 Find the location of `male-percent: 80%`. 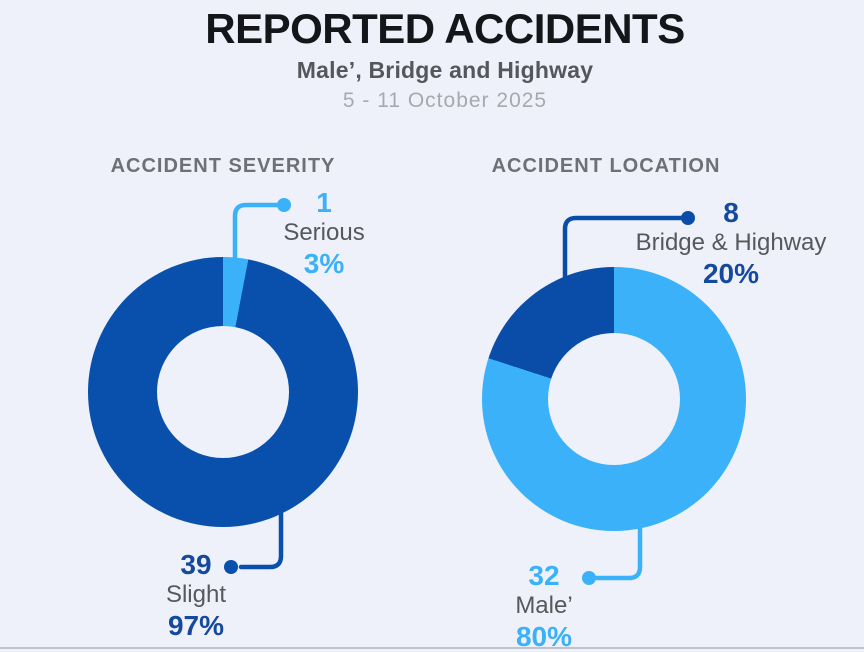

male-percent: 80% is located at coordinates (544, 636).